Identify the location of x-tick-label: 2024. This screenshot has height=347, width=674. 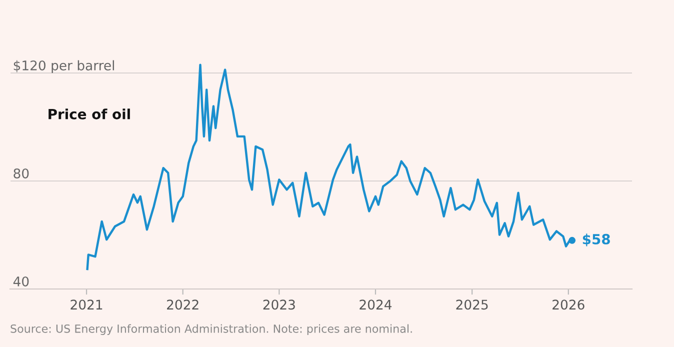
(376, 305).